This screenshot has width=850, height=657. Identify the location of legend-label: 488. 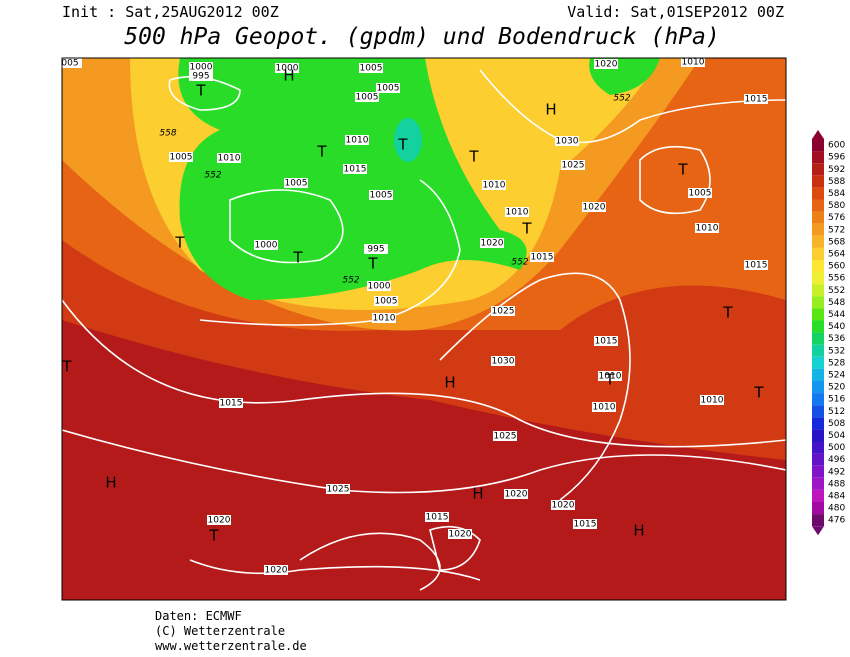
(836, 484).